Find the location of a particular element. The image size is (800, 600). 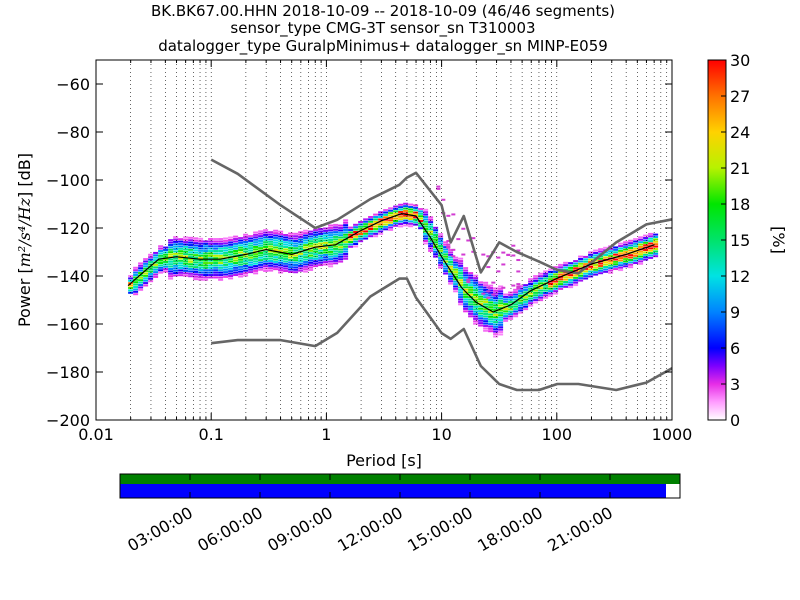

colorbar-tick-label: 12 is located at coordinates (740, 276).